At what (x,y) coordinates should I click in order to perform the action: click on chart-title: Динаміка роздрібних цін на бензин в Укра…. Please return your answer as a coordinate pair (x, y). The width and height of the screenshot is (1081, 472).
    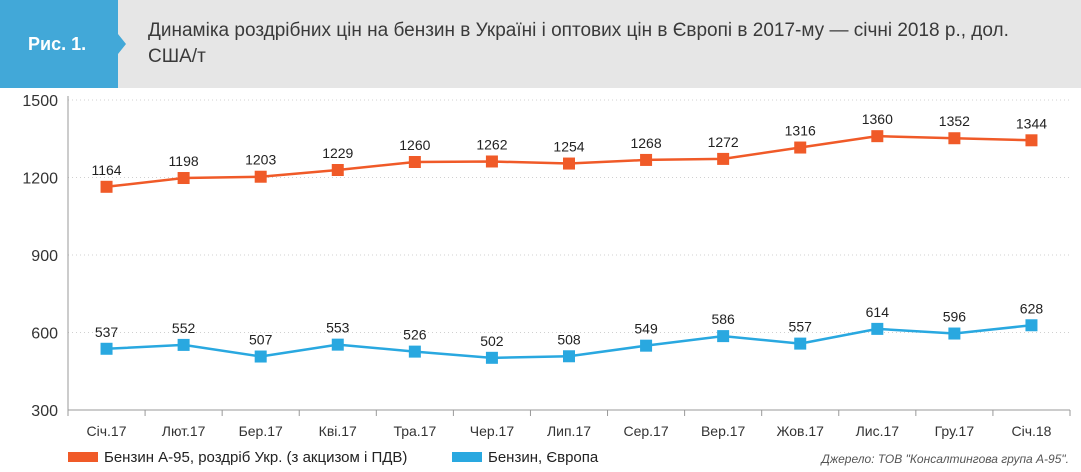
    Looking at the image, I should click on (578, 43).